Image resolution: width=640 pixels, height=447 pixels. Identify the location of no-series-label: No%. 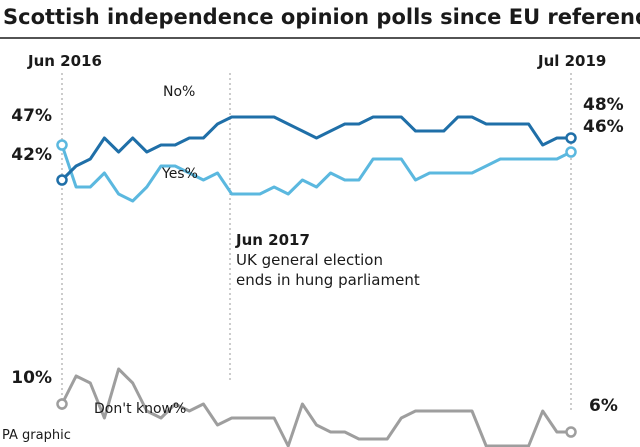
(179, 92).